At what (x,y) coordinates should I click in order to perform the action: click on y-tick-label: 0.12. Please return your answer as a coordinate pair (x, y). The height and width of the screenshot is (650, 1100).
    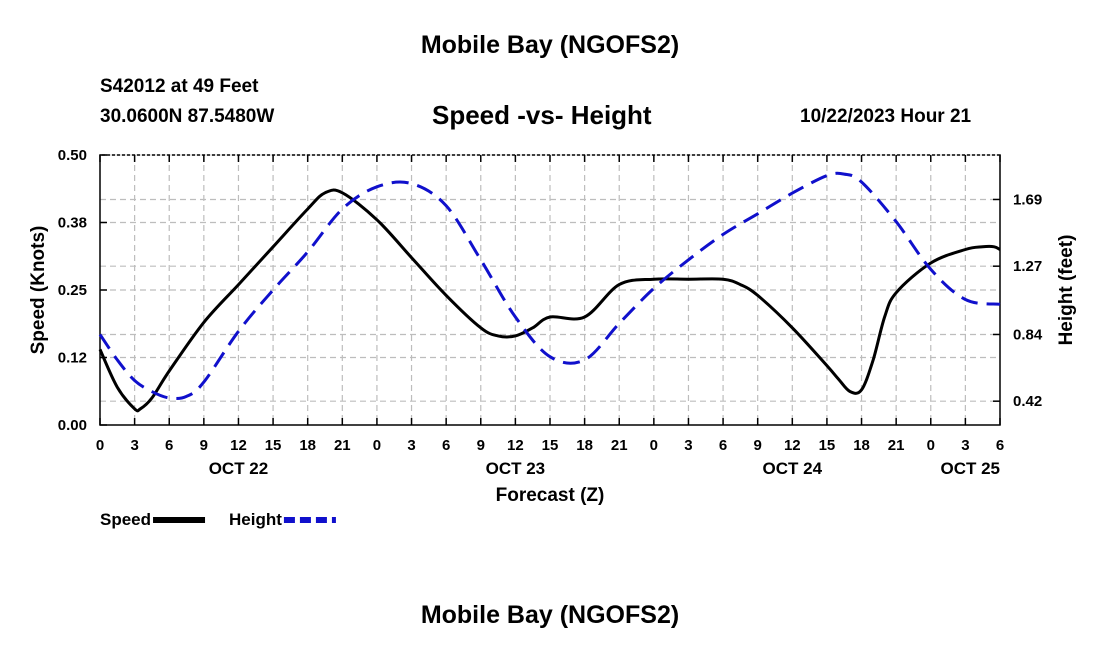
    Looking at the image, I should click on (72, 358).